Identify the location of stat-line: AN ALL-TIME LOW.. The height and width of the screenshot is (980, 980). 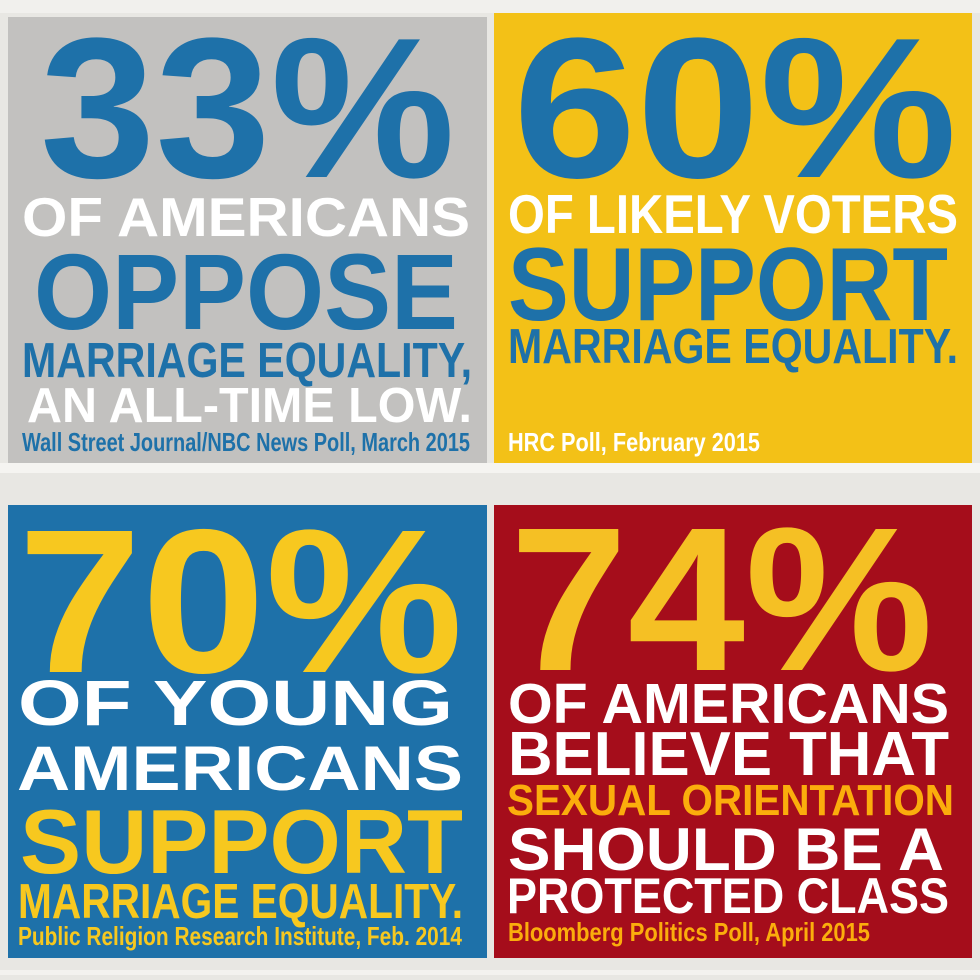
(249, 406).